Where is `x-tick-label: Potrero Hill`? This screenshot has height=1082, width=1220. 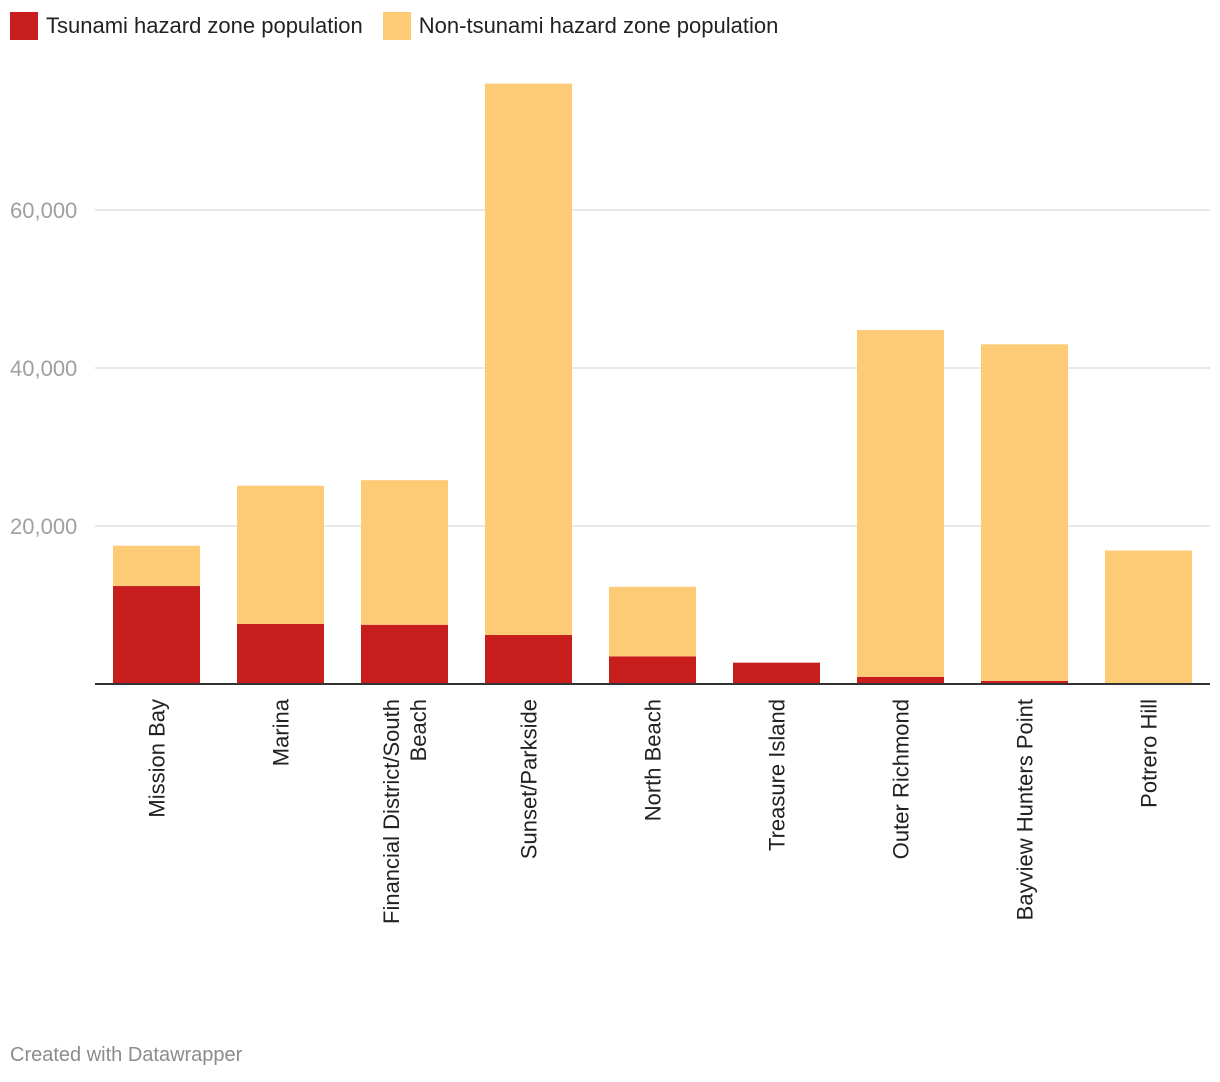 x-tick-label: Potrero Hill is located at coordinates (1149, 753).